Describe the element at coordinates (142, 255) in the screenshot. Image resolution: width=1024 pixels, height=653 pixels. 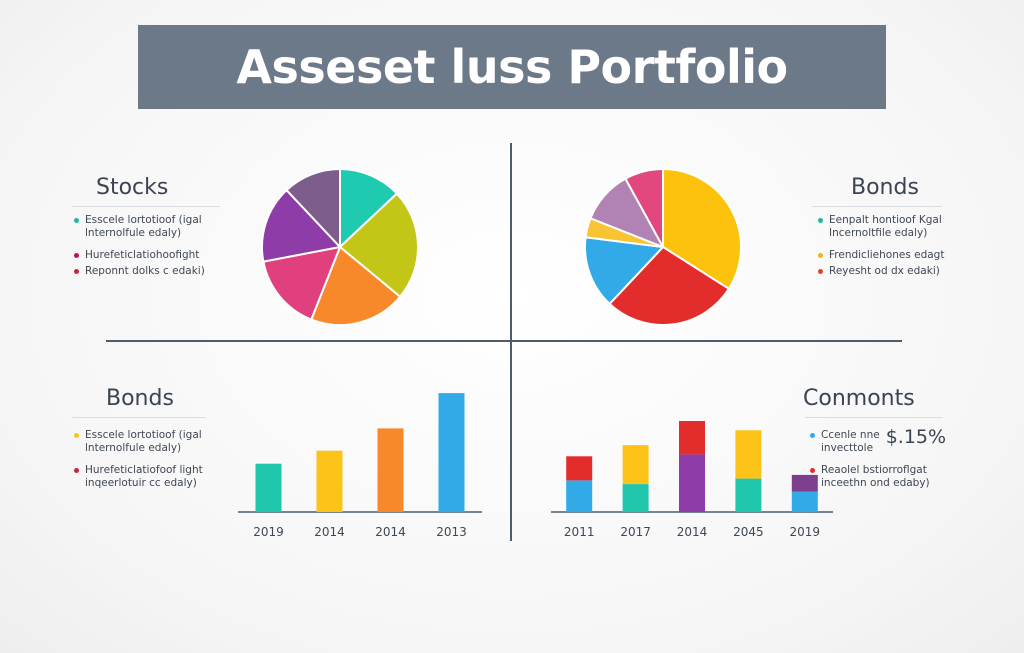
I see `legend-label: Hurefeticlatiohoofight` at that location.